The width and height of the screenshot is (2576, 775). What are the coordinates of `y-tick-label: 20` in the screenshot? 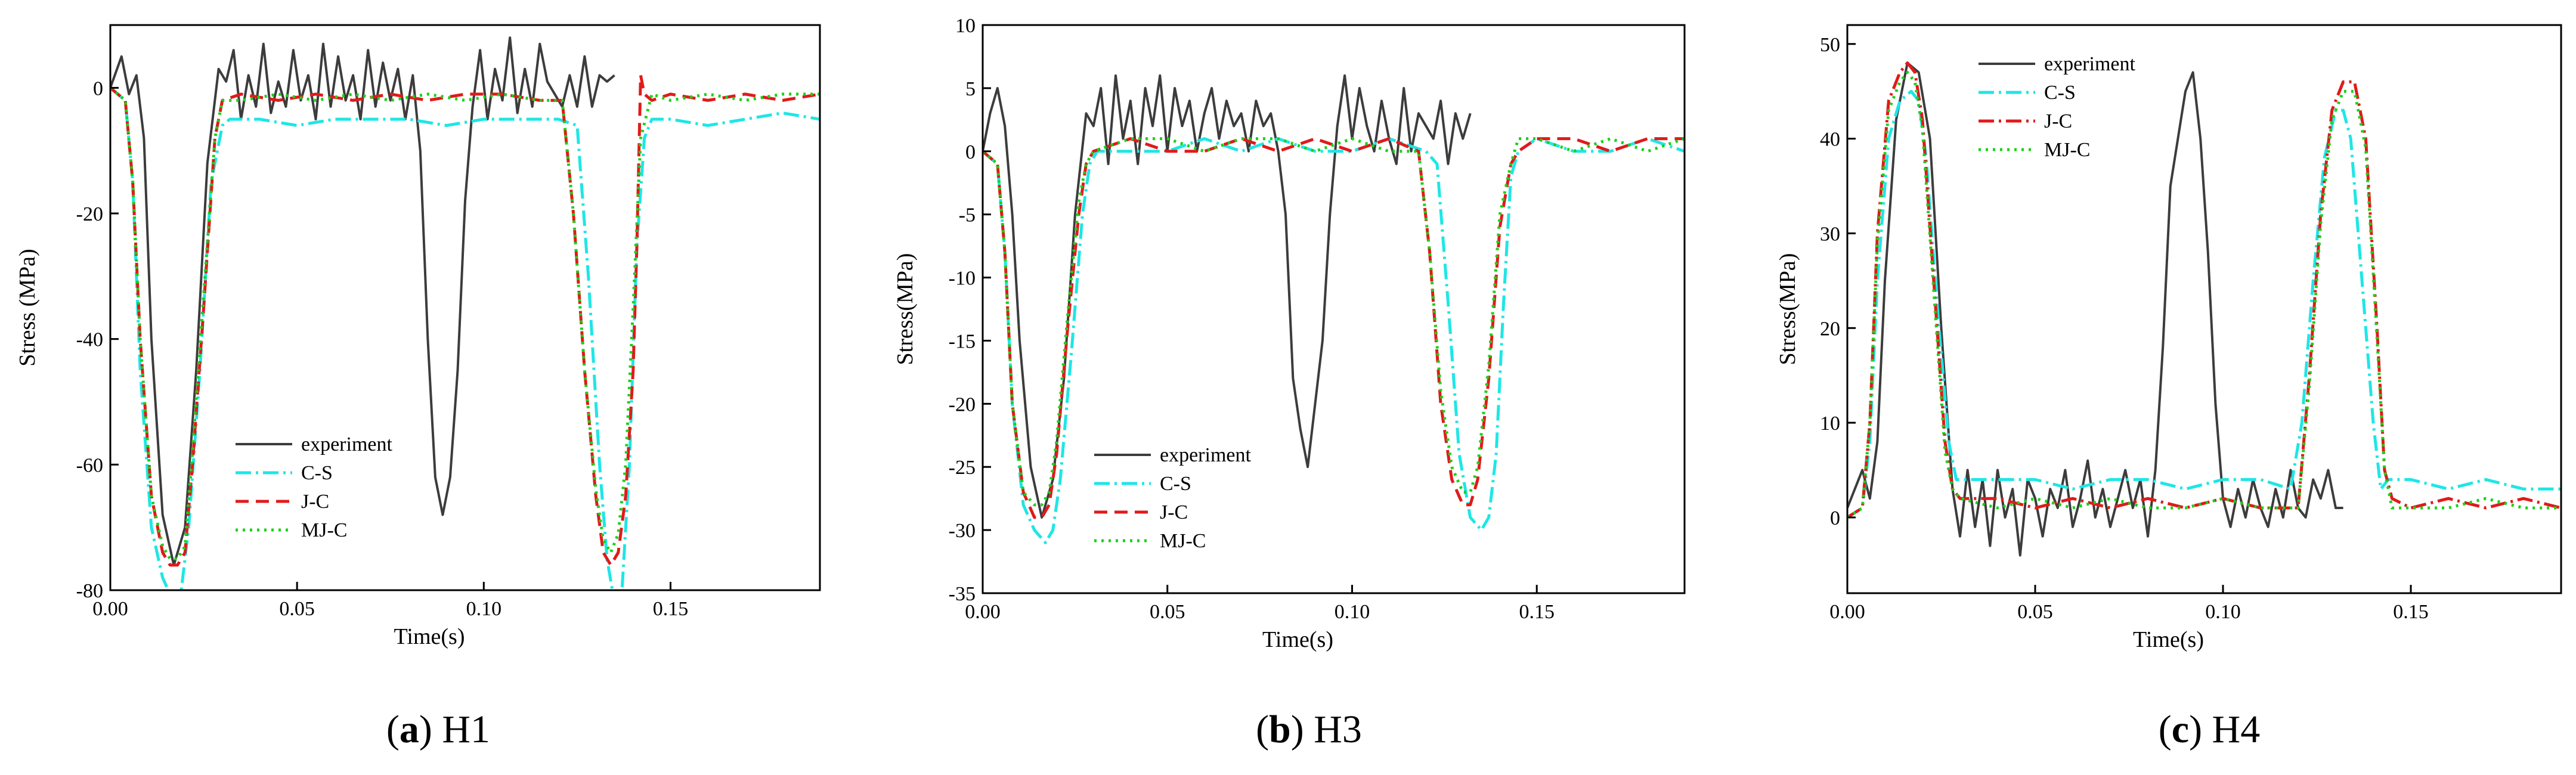 It's located at (1830, 329).